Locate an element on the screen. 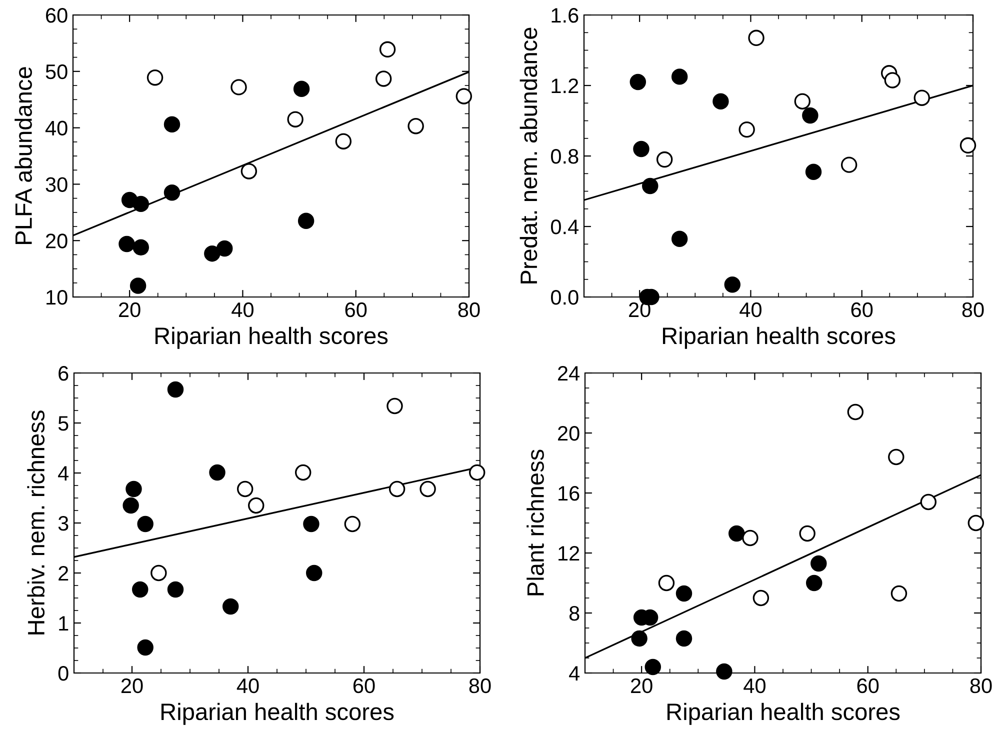 This screenshot has height=735, width=993. y-tick-label: 60 is located at coordinates (57, 15).